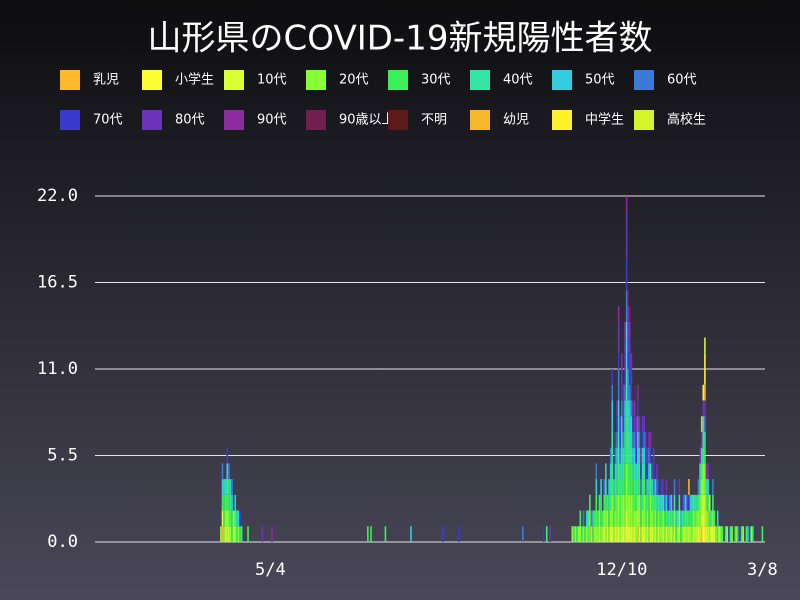  What do you see at coordinates (62, 456) in the screenshot?
I see `y-tick-label: 5.5` at bounding box center [62, 456].